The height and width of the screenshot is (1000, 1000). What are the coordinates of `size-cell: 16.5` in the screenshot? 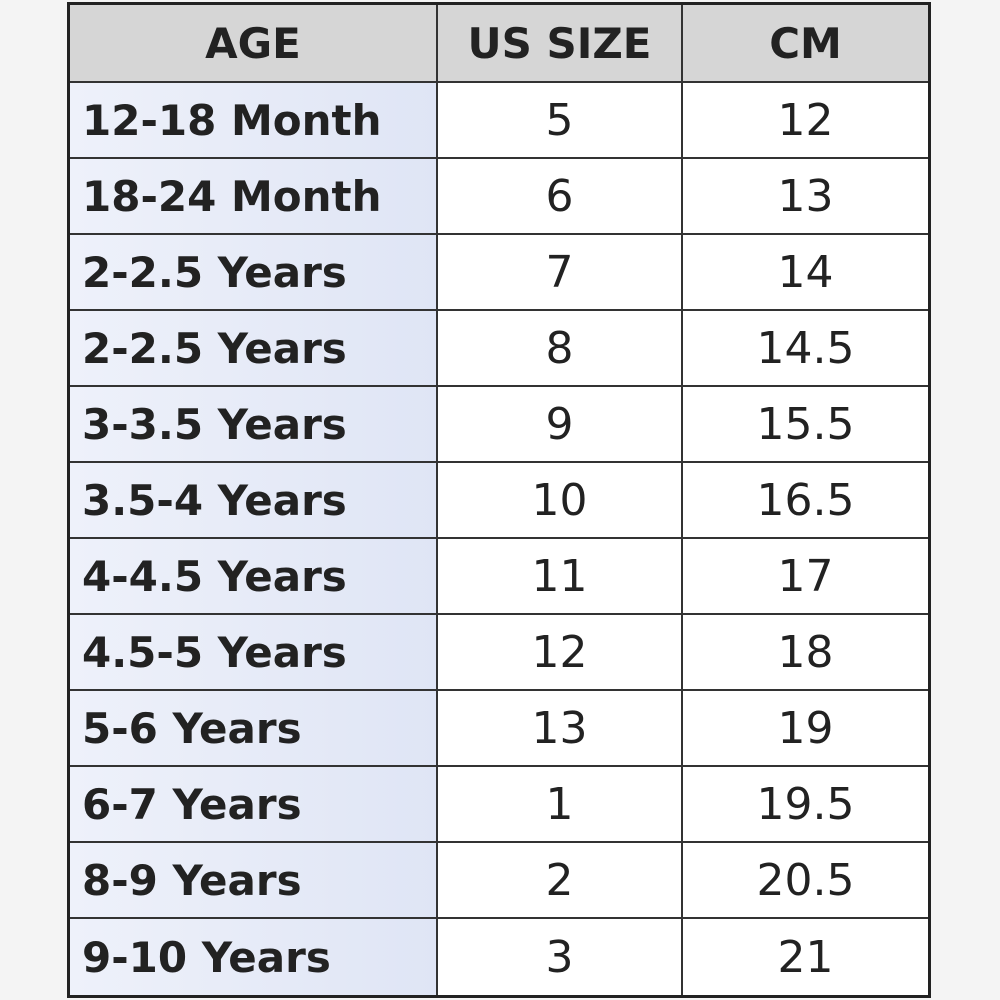 It's located at (805, 501).